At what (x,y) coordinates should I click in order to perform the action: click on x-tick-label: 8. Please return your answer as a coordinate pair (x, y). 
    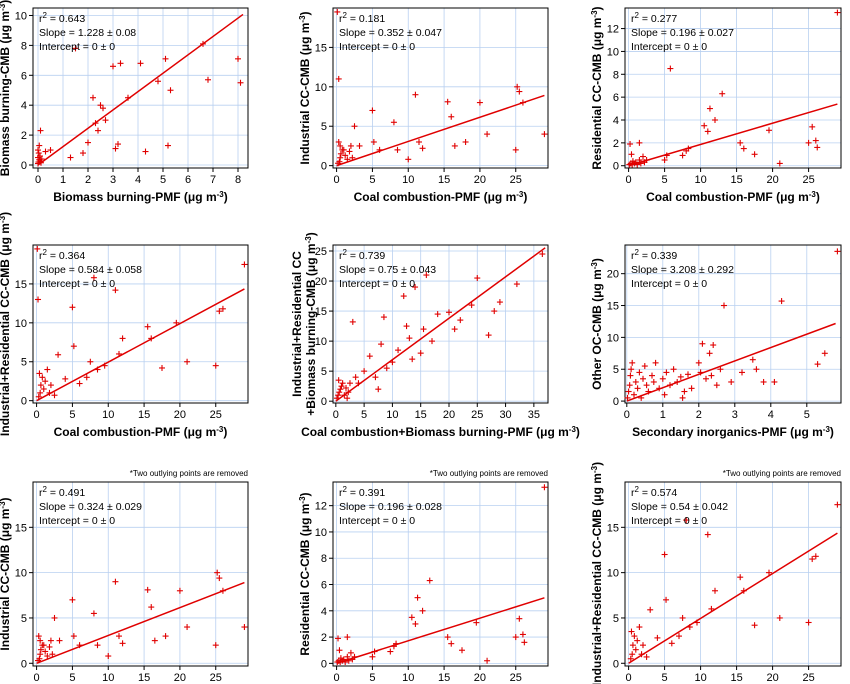
    Looking at the image, I should click on (238, 180).